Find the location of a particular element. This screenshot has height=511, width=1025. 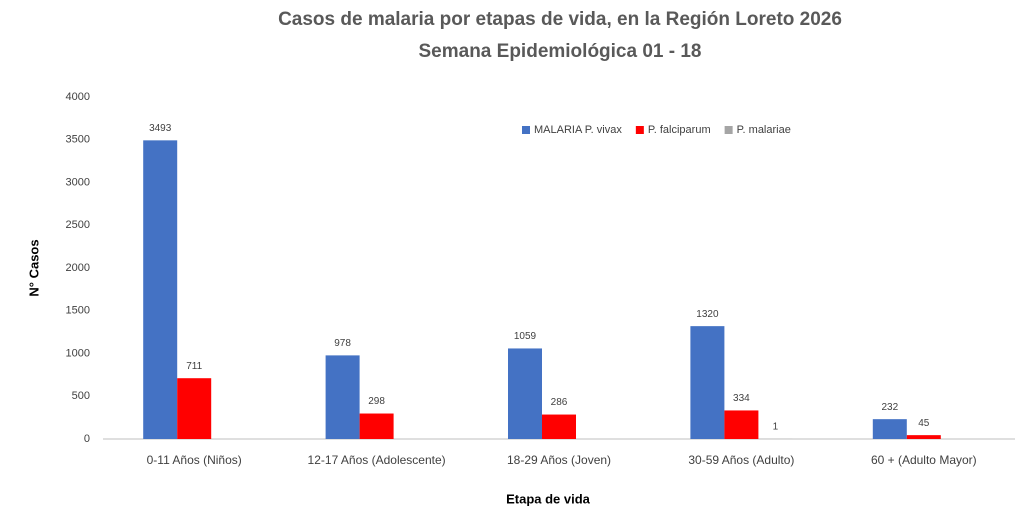

y-tick-label: 3000 is located at coordinates (78, 182).